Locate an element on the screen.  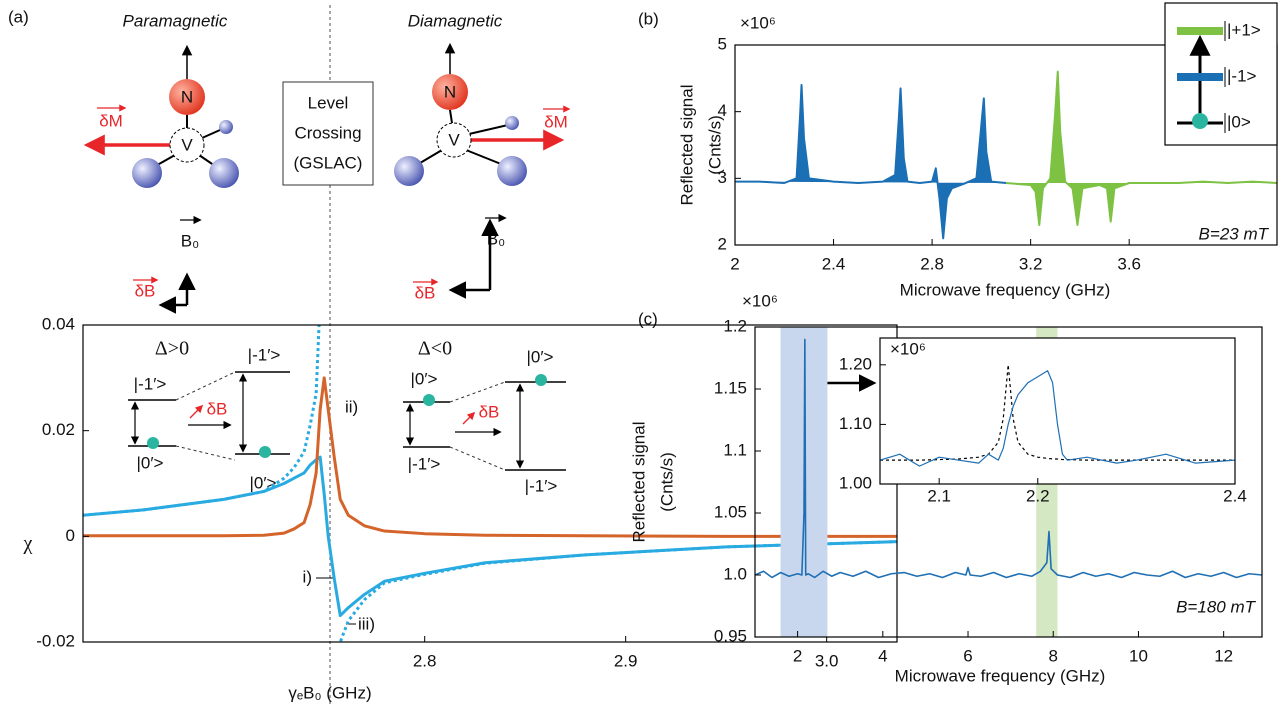
panel-label: (a) is located at coordinates (18, 16).